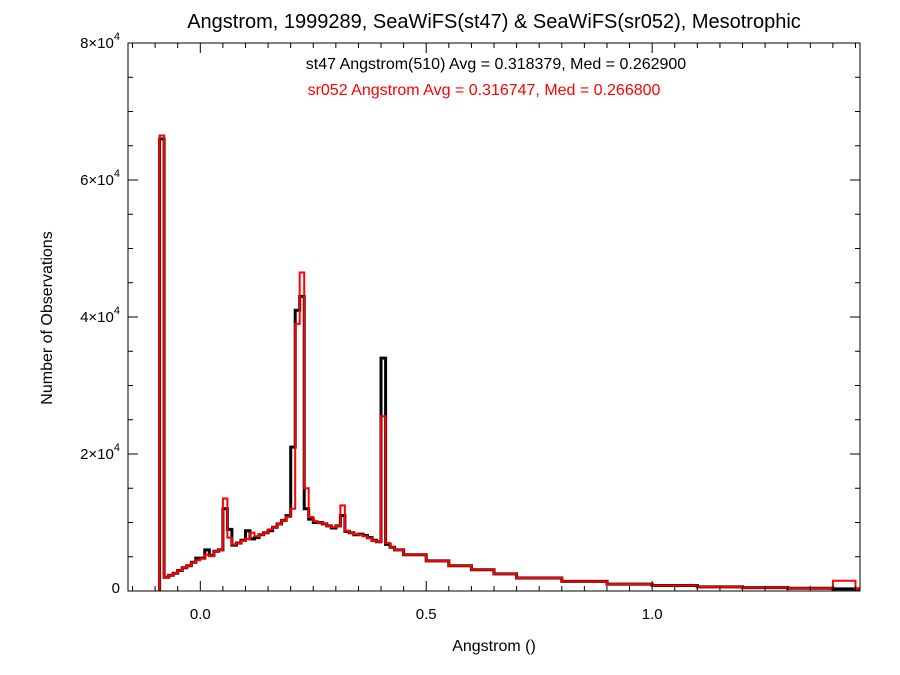  I want to click on y-tick-label: 2×10⁴, so click(100, 452).